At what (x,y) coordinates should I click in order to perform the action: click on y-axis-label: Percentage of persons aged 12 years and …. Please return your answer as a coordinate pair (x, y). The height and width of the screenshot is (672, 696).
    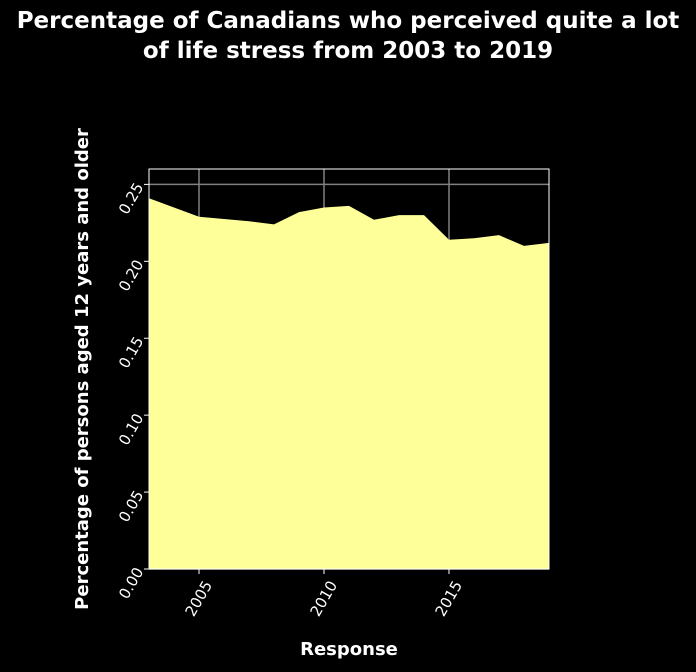
    Looking at the image, I should click on (82, 369).